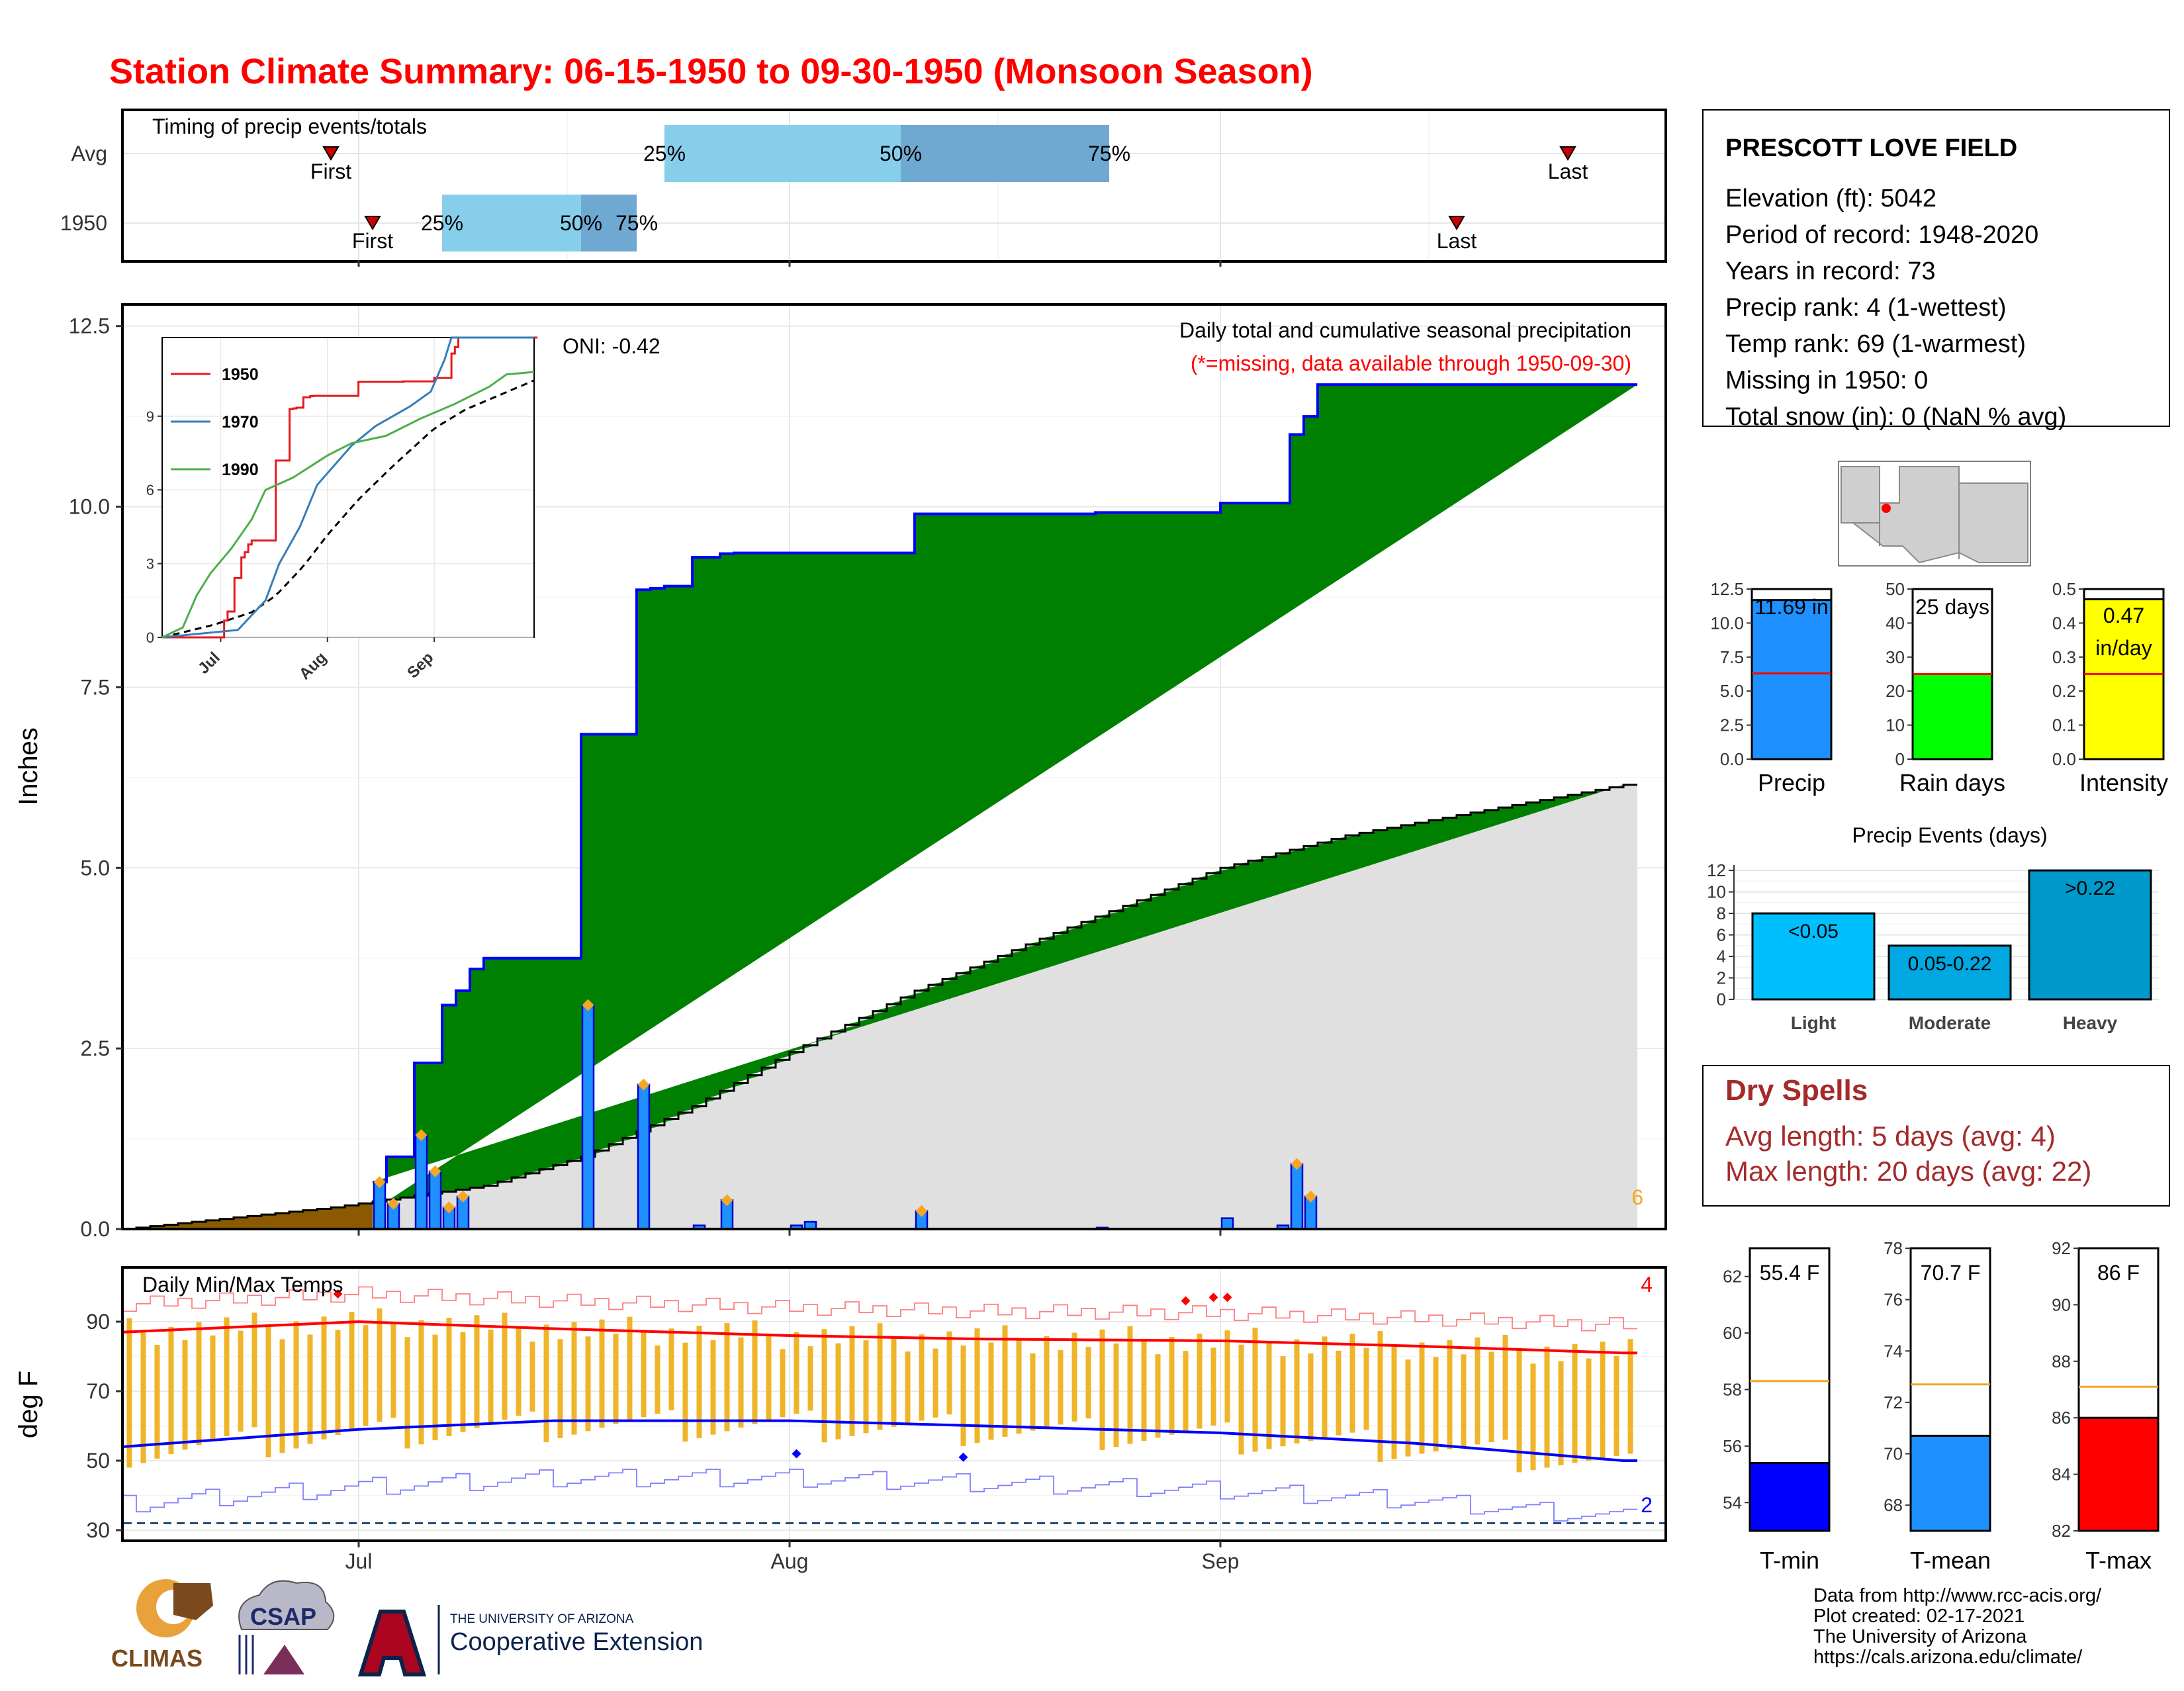  I want to click on temp-bar-tick-label: 54, so click(1732, 1502).